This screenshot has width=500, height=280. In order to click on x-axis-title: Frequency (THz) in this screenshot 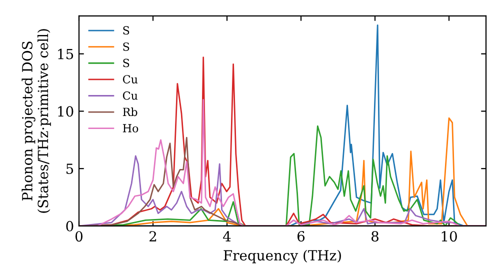, I will do `click(282, 257)`.